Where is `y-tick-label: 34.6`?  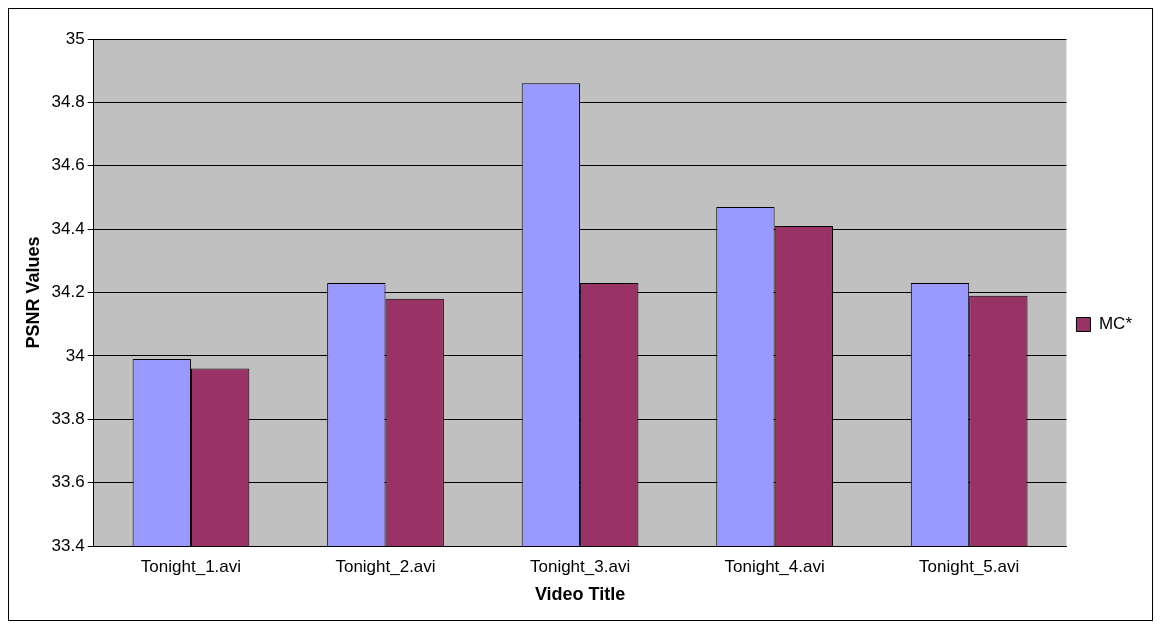 y-tick-label: 34.6 is located at coordinates (68, 165).